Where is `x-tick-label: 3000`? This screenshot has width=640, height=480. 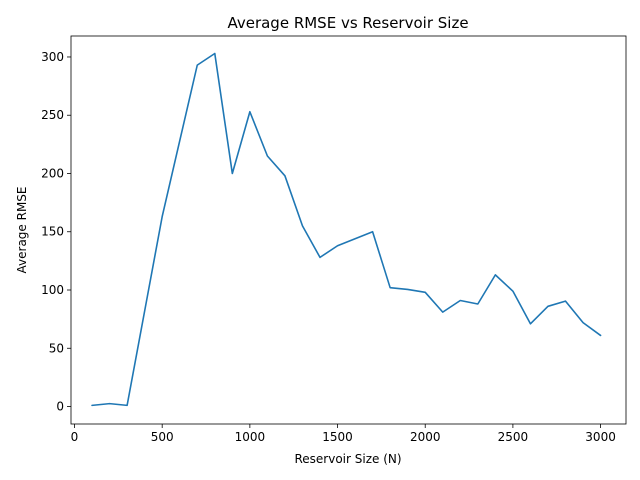 x-tick-label: 3000 is located at coordinates (600, 437).